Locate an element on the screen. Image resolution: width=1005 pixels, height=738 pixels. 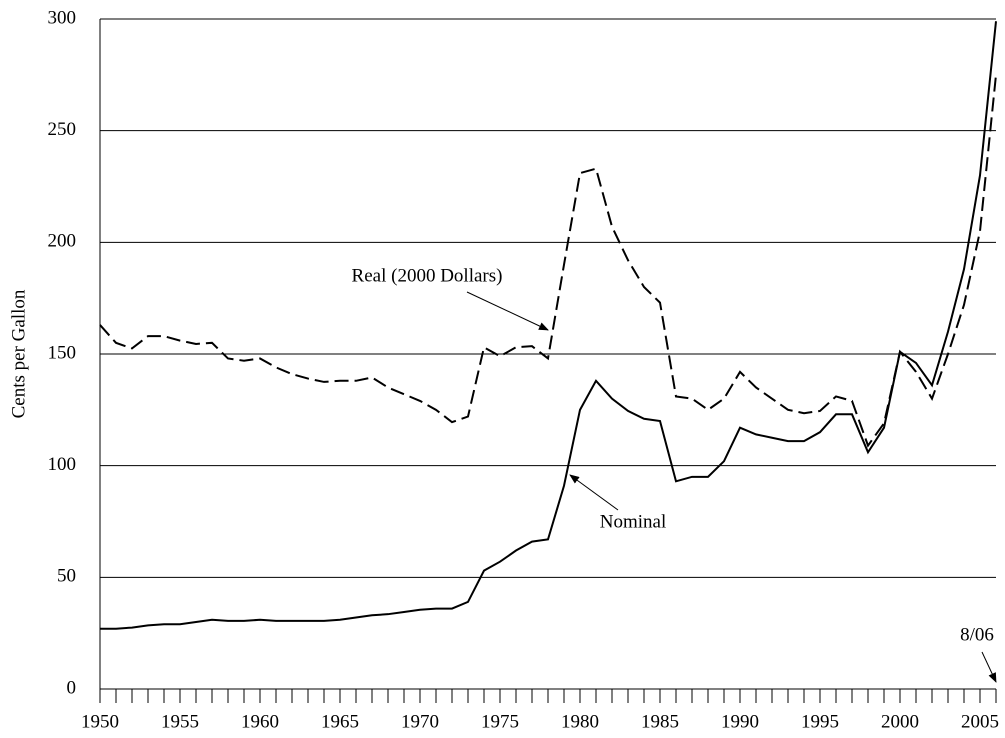
y-tick-label: 200 is located at coordinates (62, 241).